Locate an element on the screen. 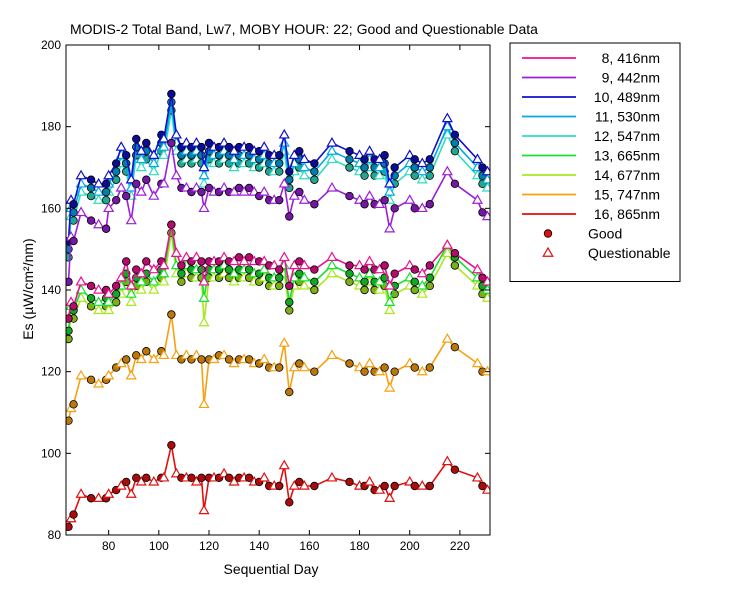 This screenshot has width=750, height=605. x-tick-label: 220 is located at coordinates (460, 546).